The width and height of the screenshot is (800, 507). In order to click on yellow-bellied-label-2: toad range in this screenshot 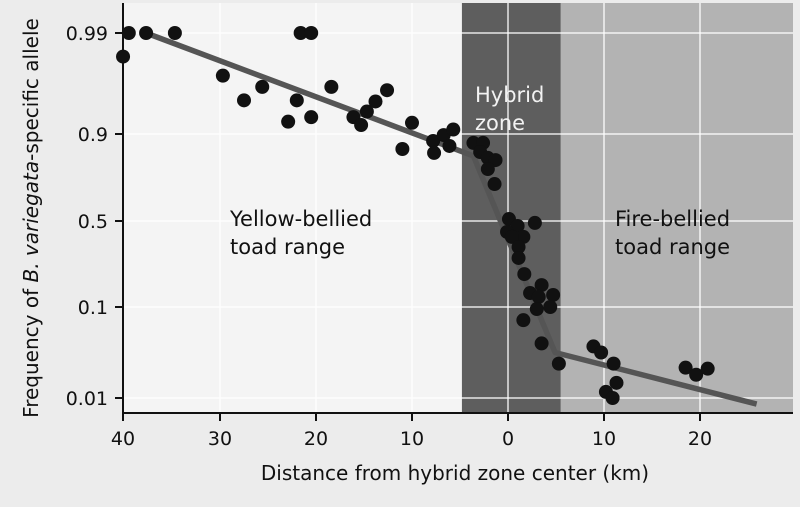, I will do `click(287, 247)`.